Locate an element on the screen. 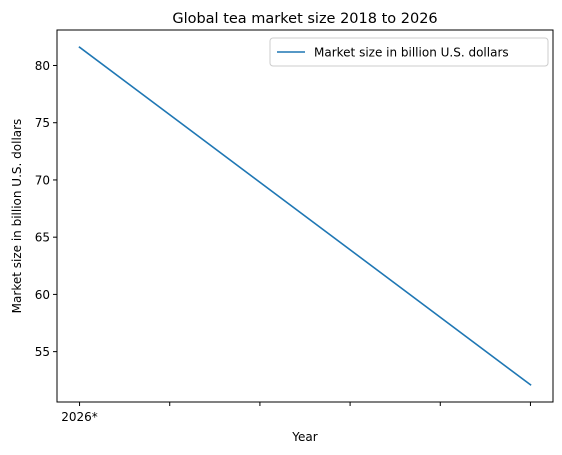 The width and height of the screenshot is (562, 455). y-tick-label: 65 is located at coordinates (42, 238).